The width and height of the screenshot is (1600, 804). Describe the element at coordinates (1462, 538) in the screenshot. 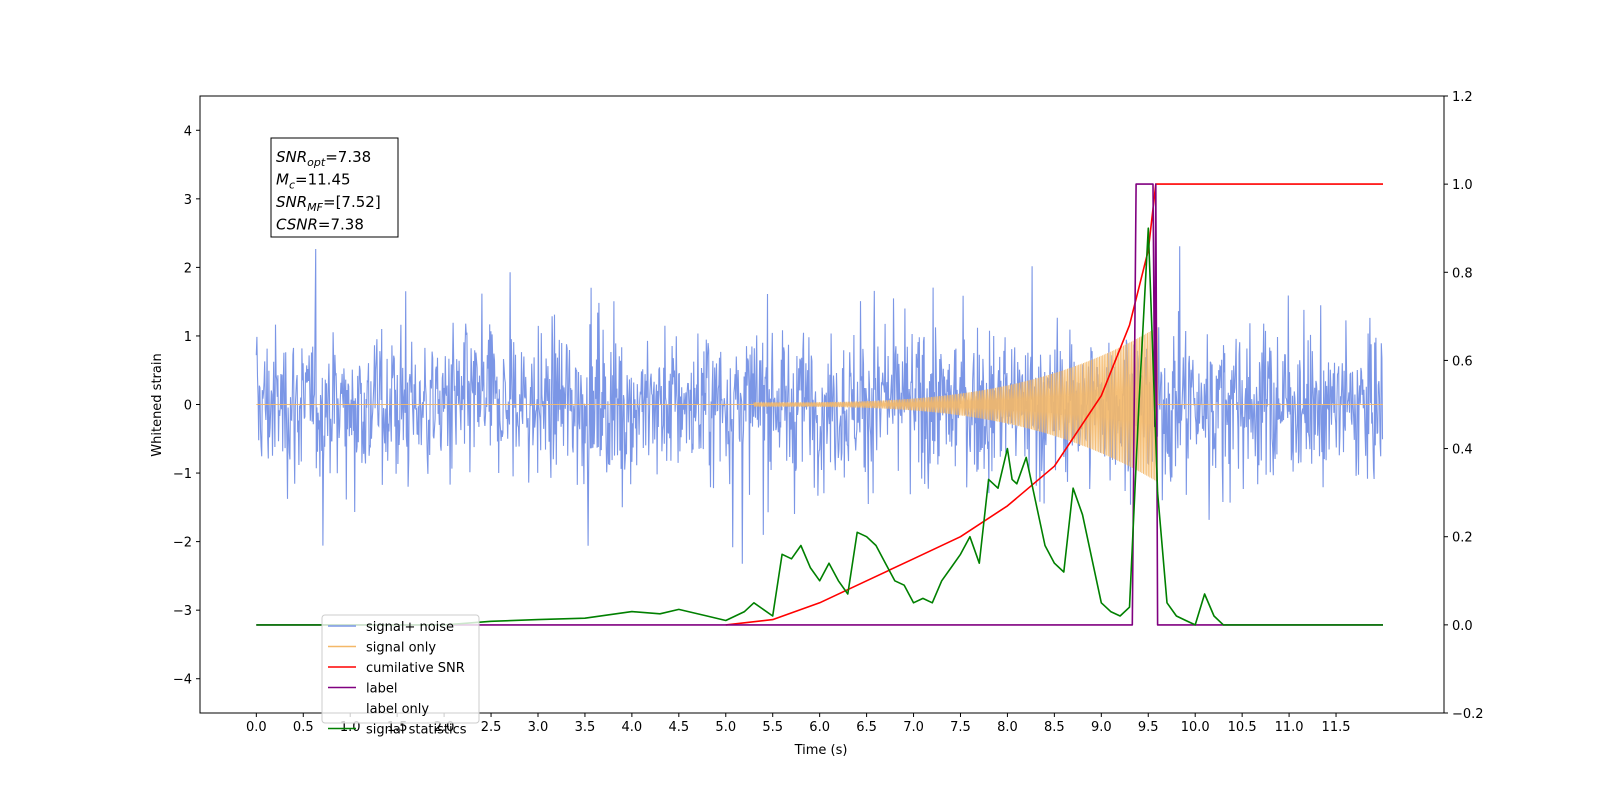

I see `y-right-tick-label: 0.2` at that location.